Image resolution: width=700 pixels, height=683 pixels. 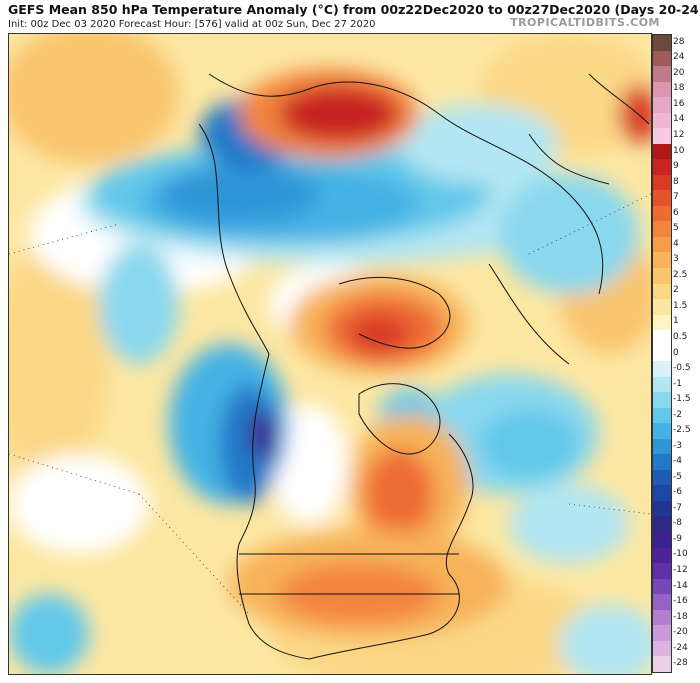 What do you see at coordinates (682, 399) in the screenshot?
I see `colorbar-tick: -1.5` at bounding box center [682, 399].